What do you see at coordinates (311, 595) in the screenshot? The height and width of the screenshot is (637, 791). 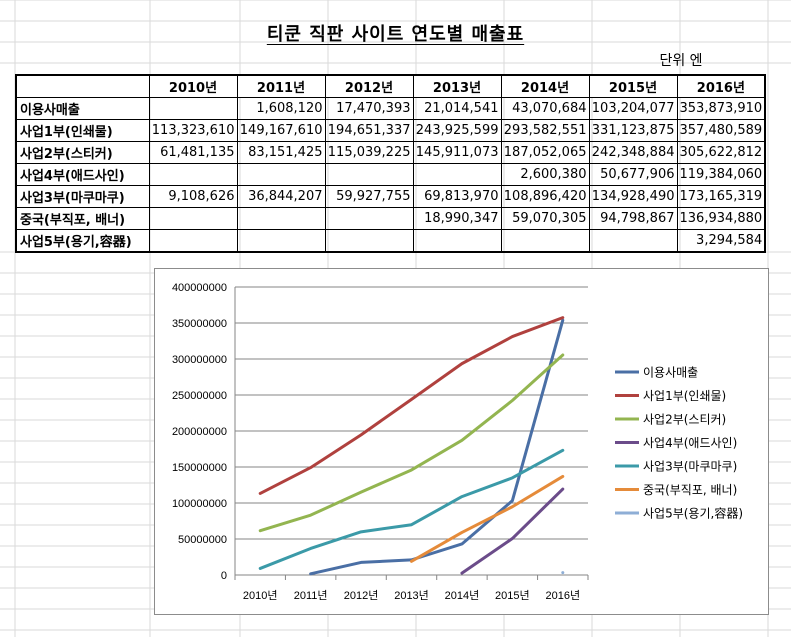 I see `x-tick-label: 2011년` at bounding box center [311, 595].